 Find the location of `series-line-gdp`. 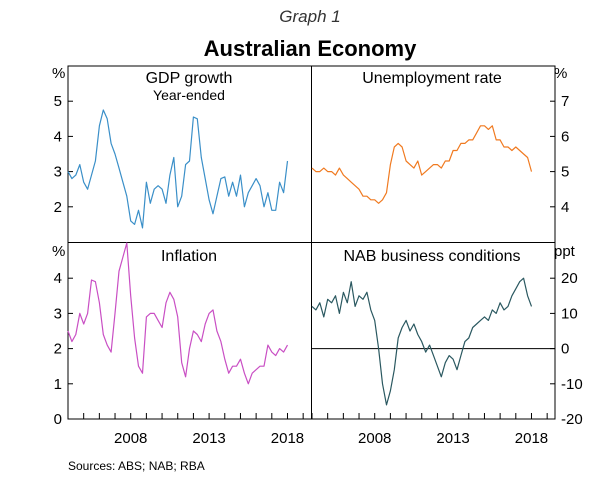

series-line-gdp is located at coordinates (178, 169).